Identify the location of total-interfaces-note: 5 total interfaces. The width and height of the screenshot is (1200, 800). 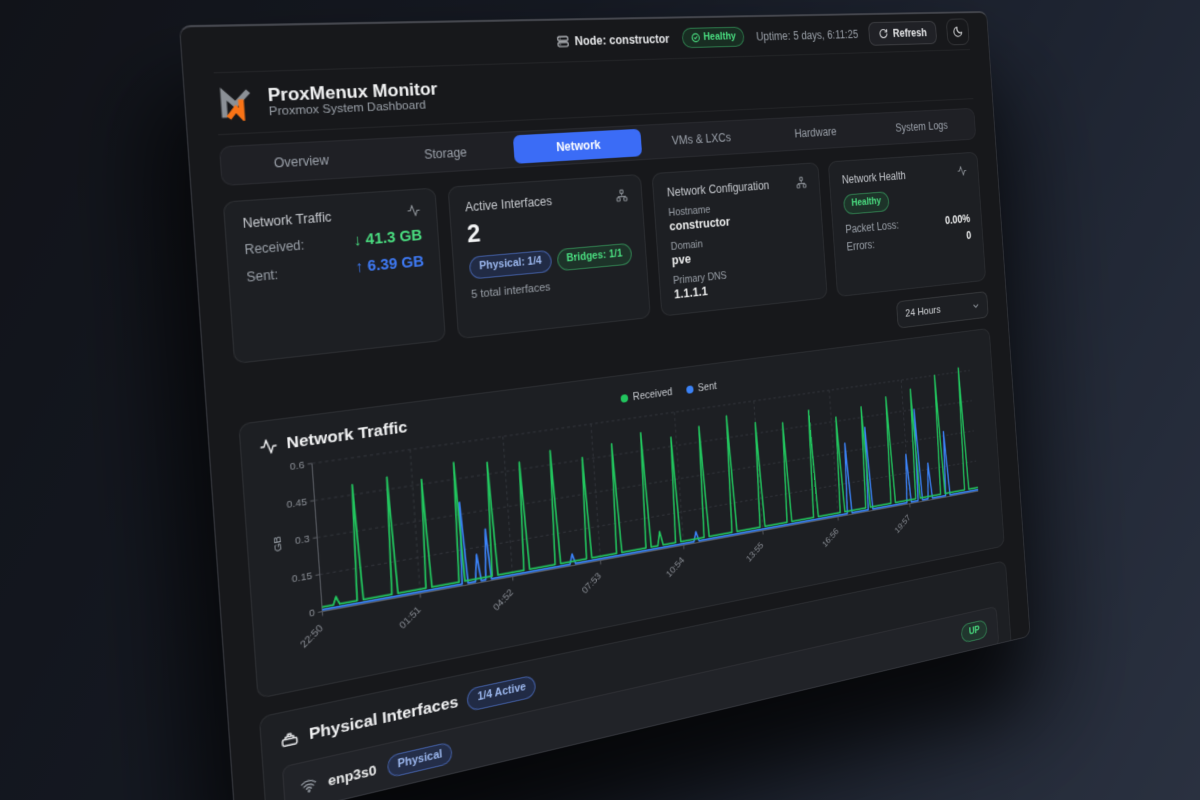
(510, 291).